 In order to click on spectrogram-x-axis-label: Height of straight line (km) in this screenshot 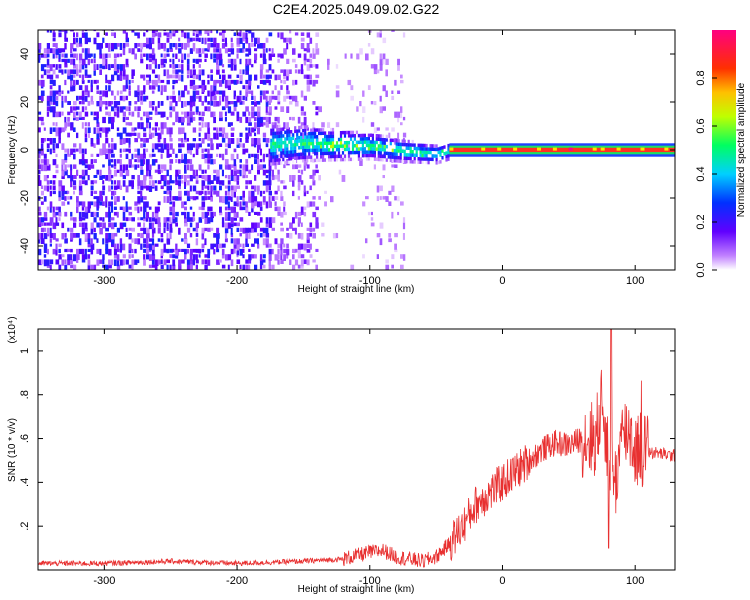, I will do `click(356, 289)`.